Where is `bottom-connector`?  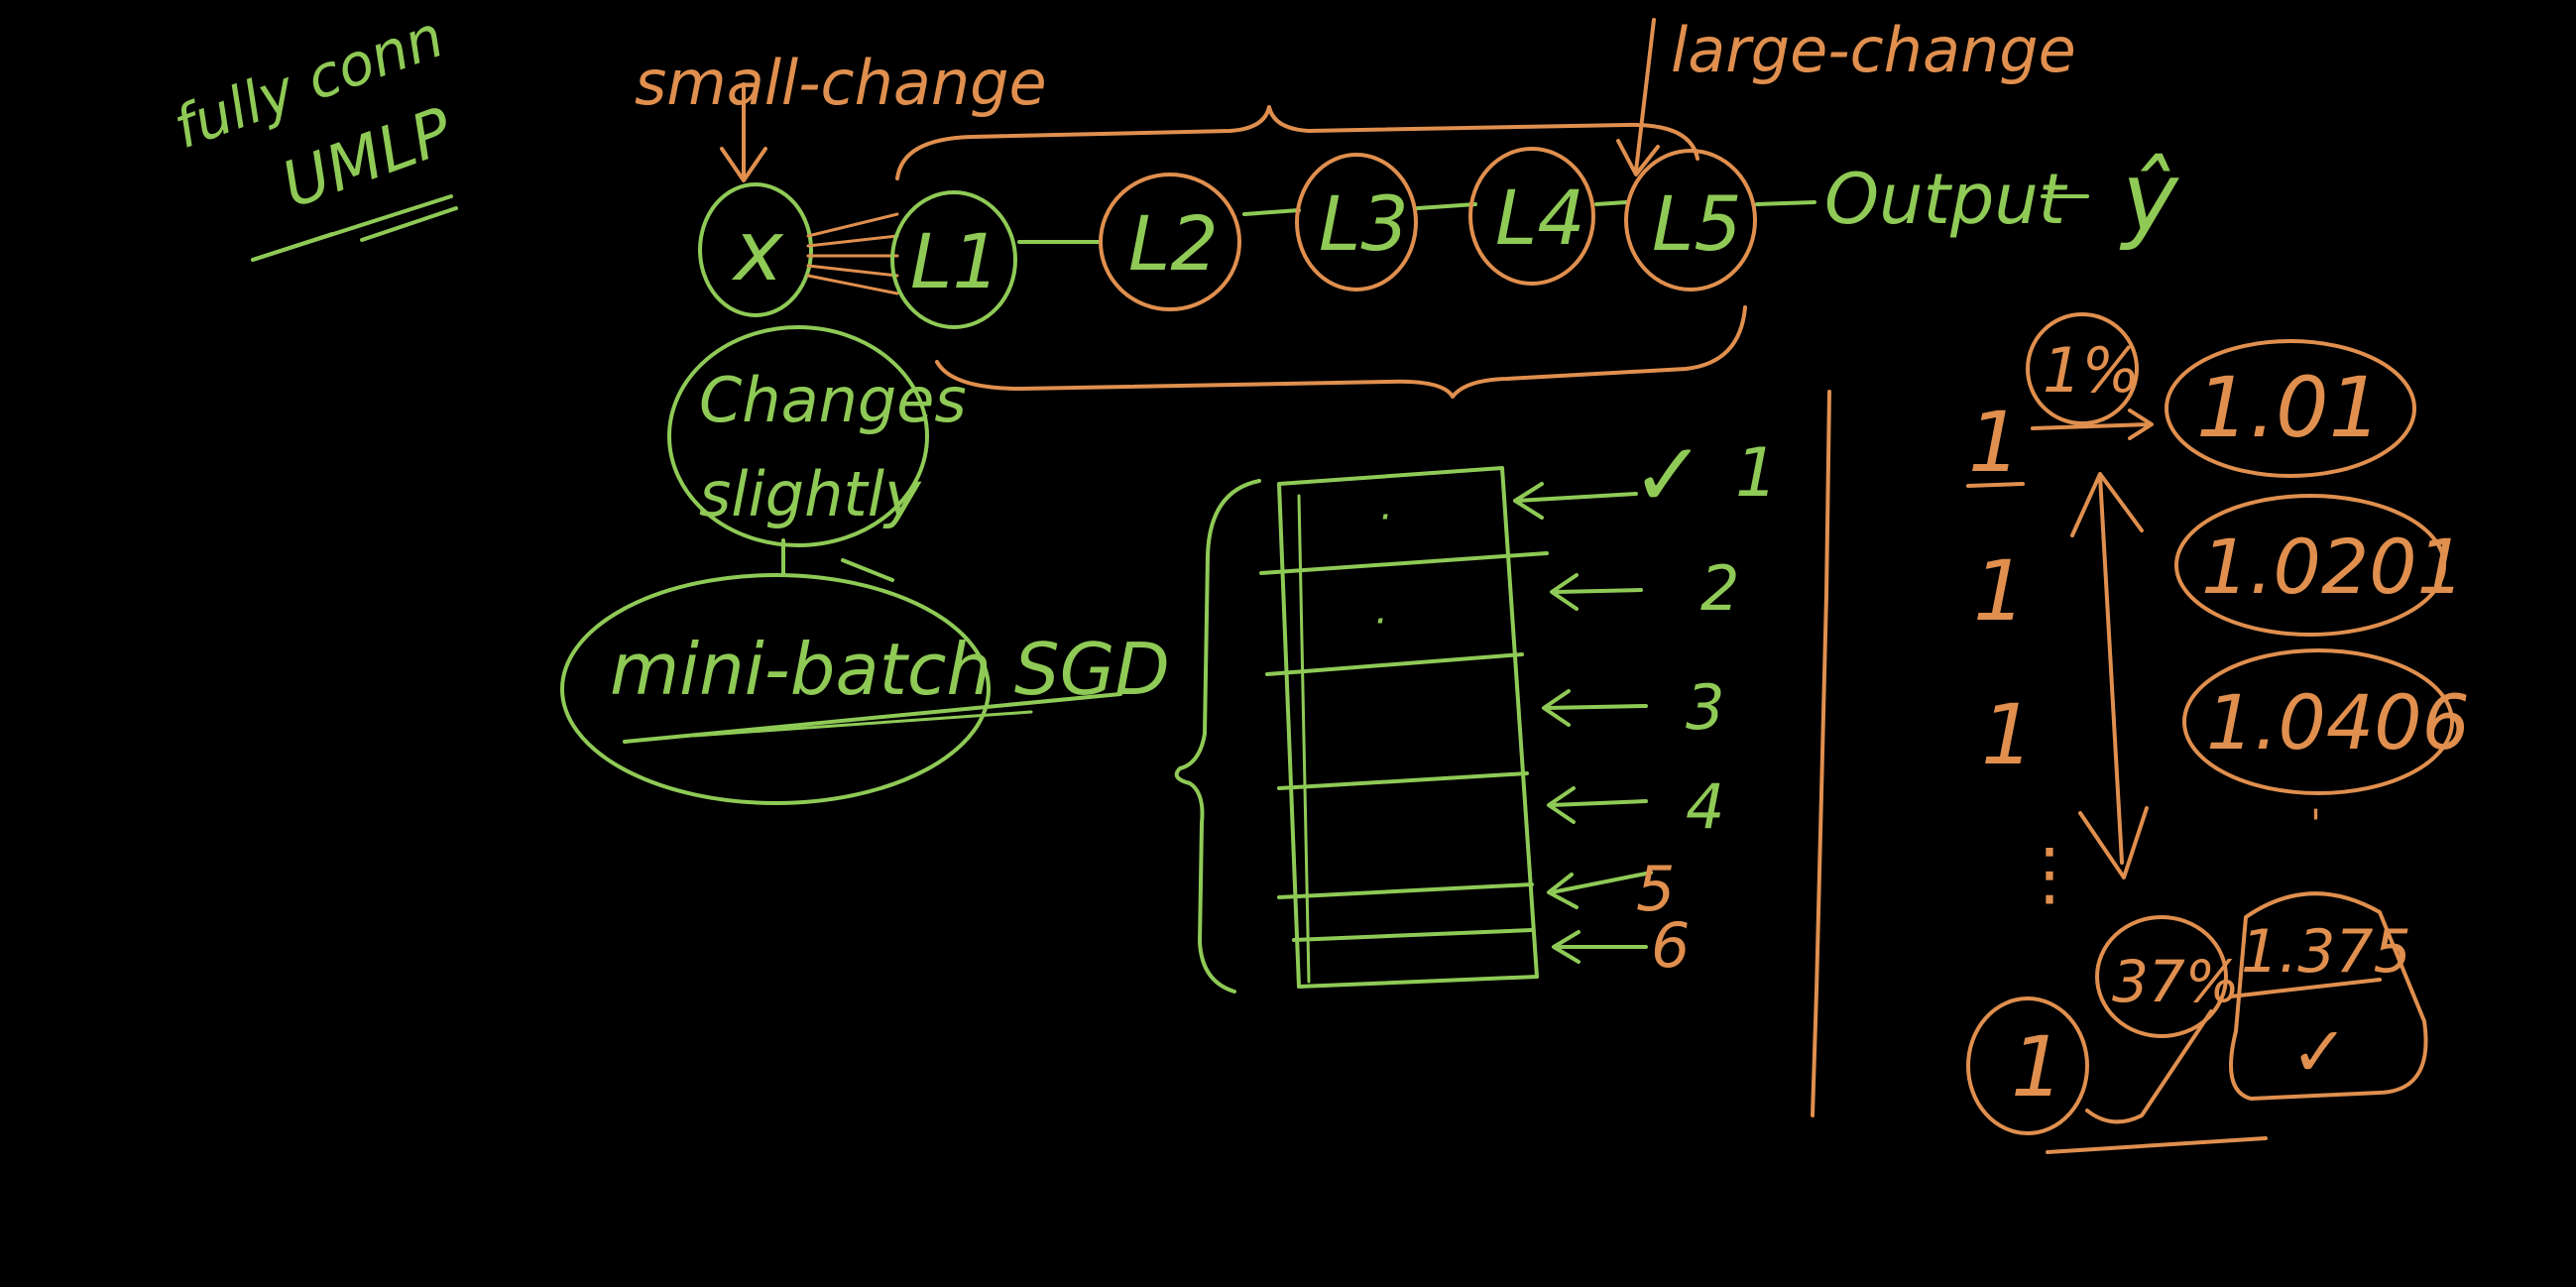
bottom-connector is located at coordinates (2149, 1066).